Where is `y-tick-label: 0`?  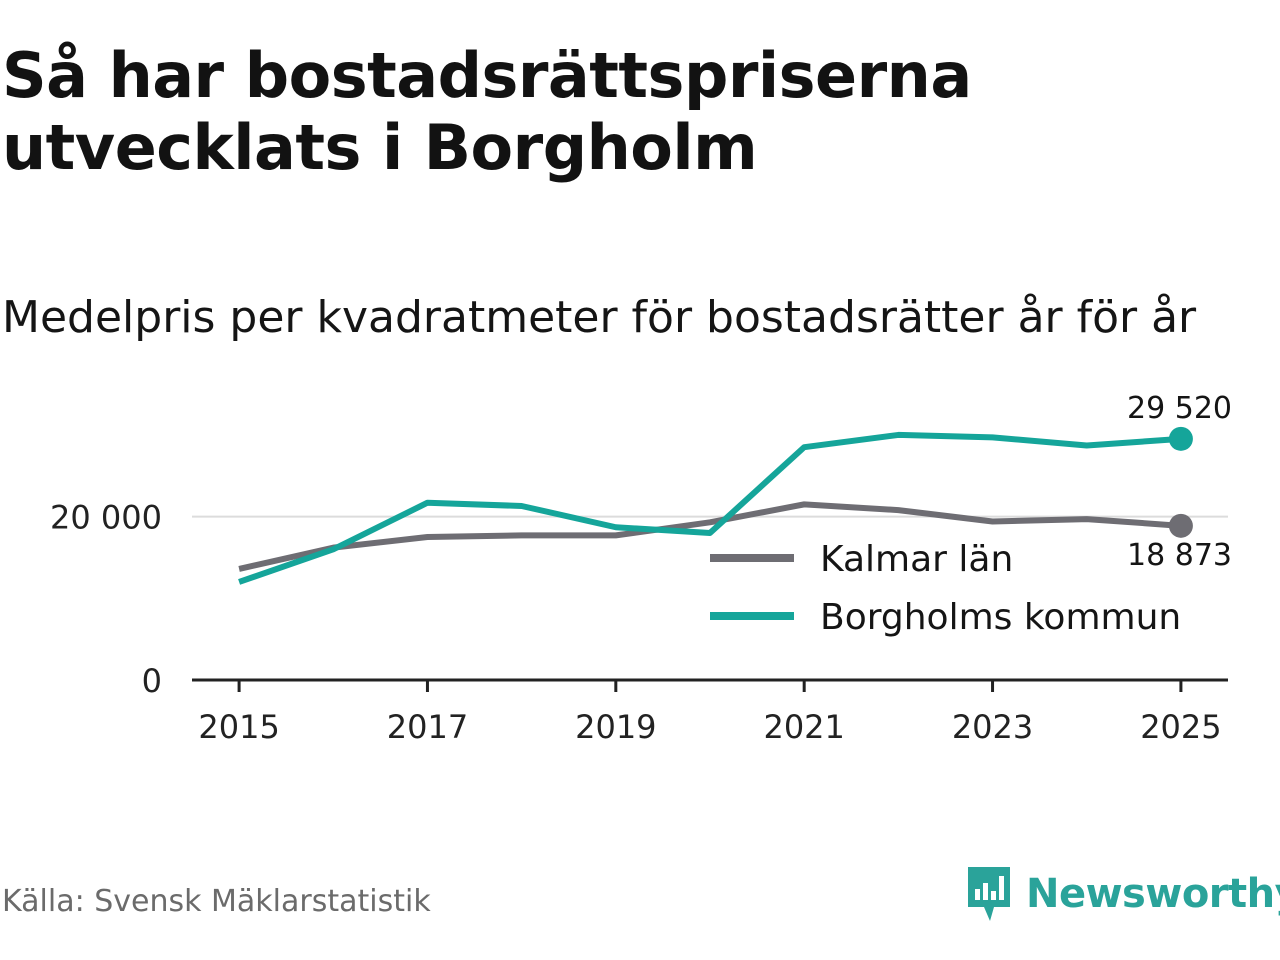 y-tick-label: 0 is located at coordinates (152, 681).